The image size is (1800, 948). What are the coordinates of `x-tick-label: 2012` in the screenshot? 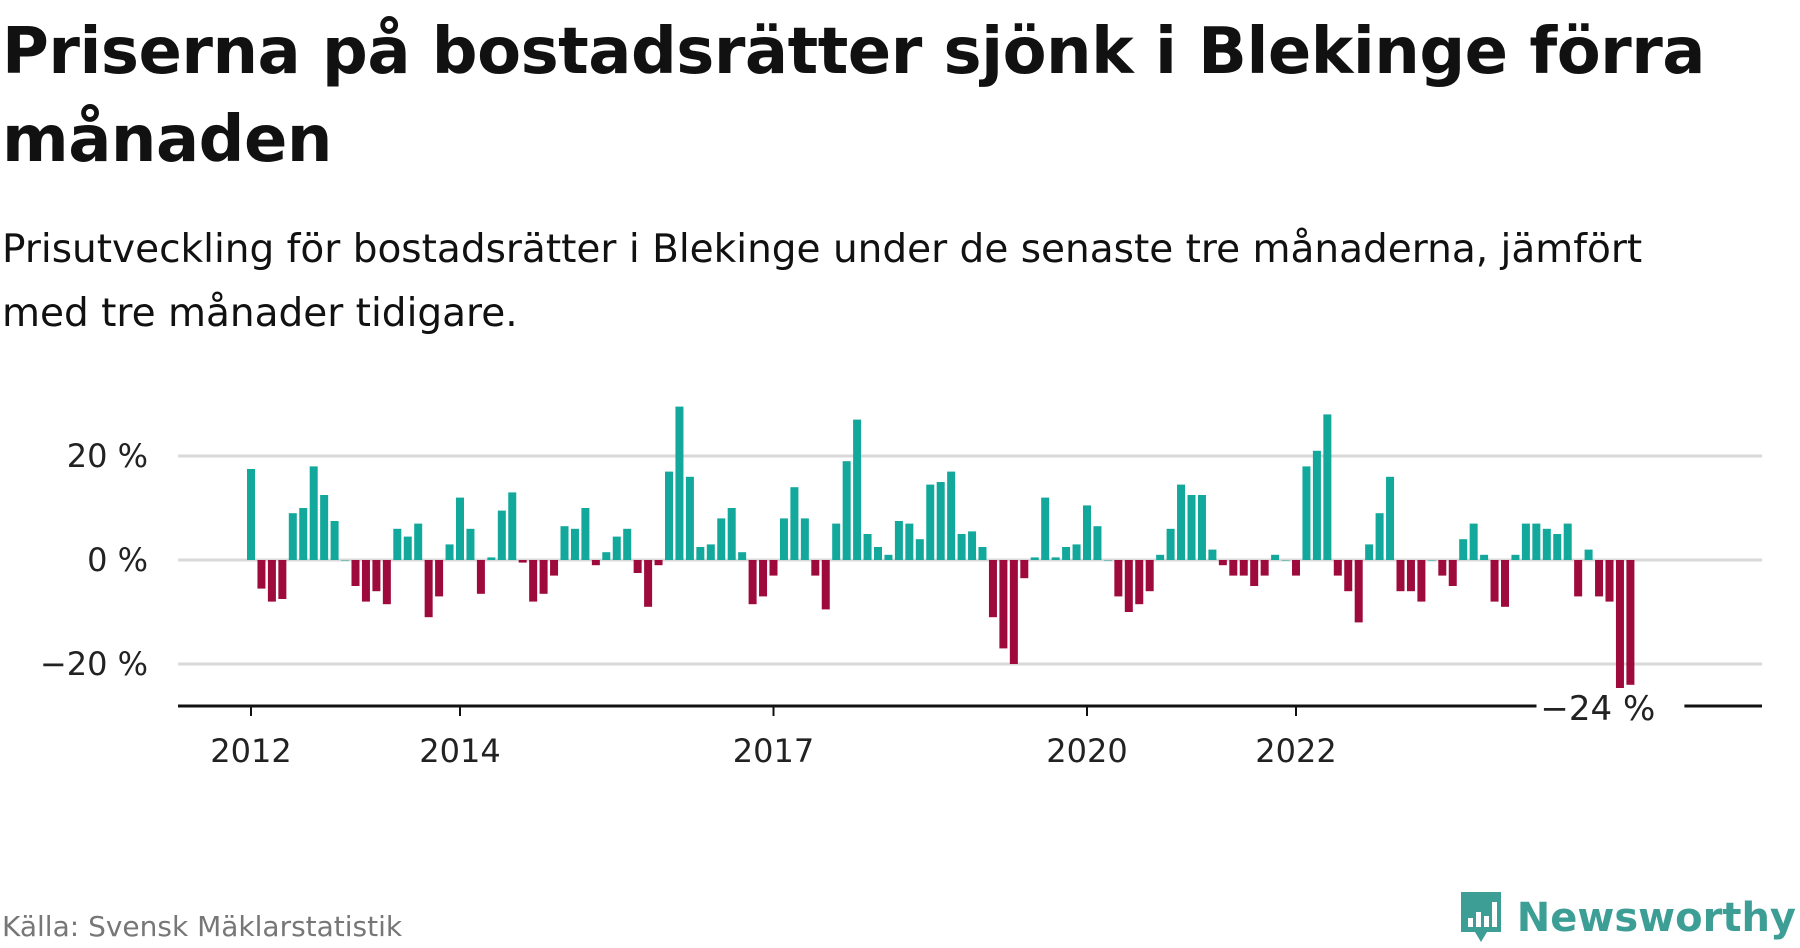 It's located at (250, 751).